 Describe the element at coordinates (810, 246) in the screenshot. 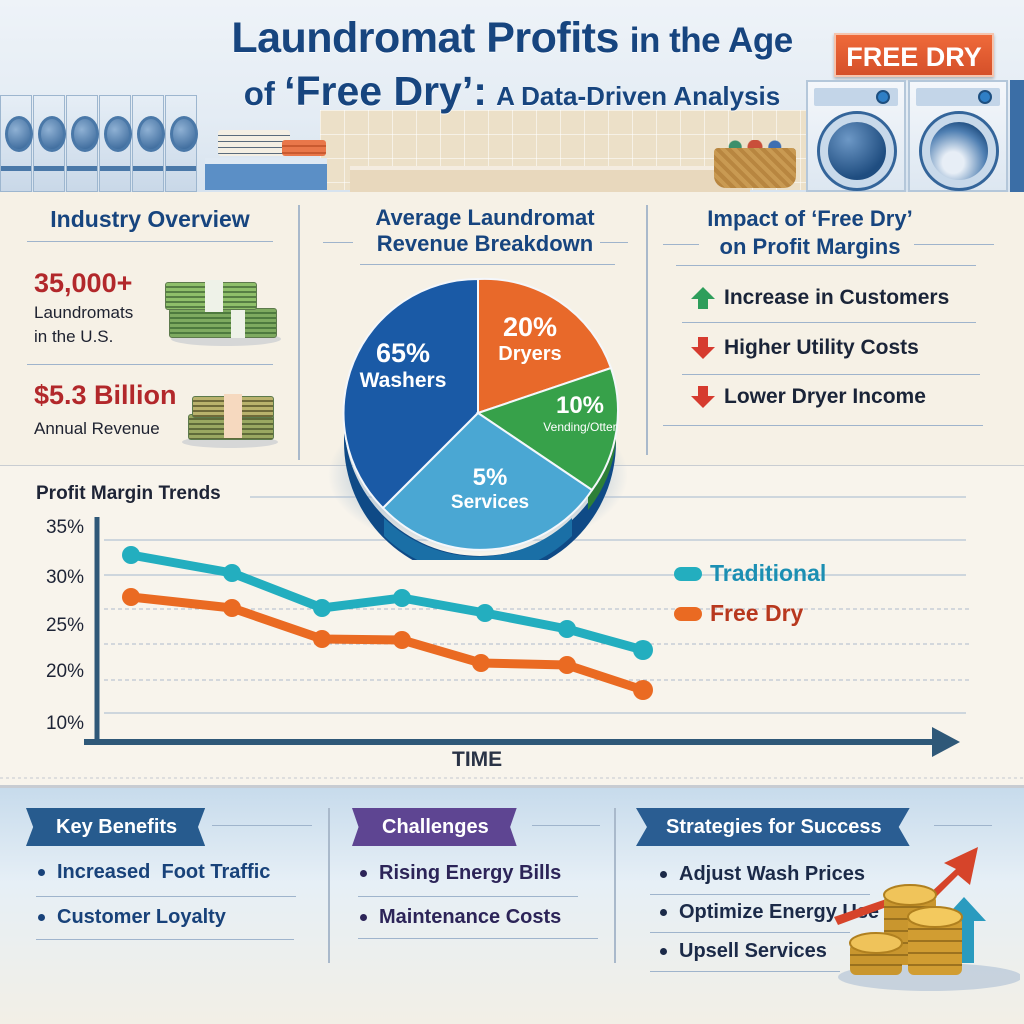

I see `impact-title-line-2: on Profit Margins` at that location.